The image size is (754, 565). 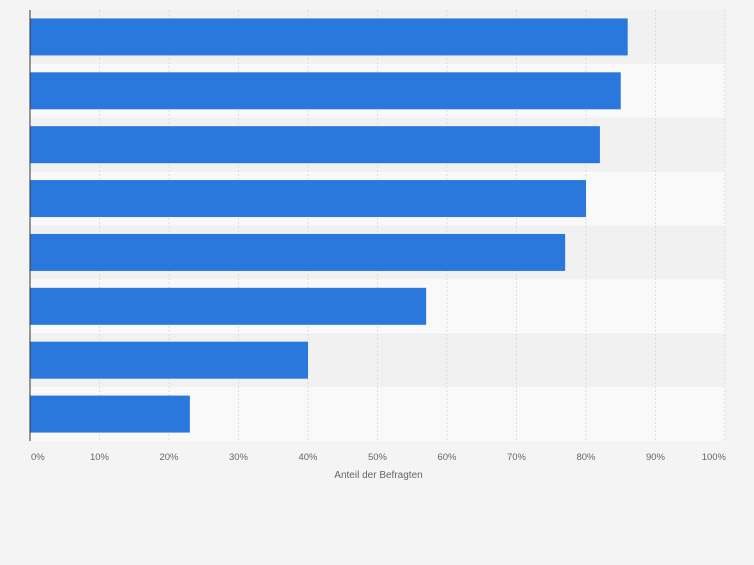 What do you see at coordinates (656, 457) in the screenshot?
I see `x-tick-label: 90%` at bounding box center [656, 457].